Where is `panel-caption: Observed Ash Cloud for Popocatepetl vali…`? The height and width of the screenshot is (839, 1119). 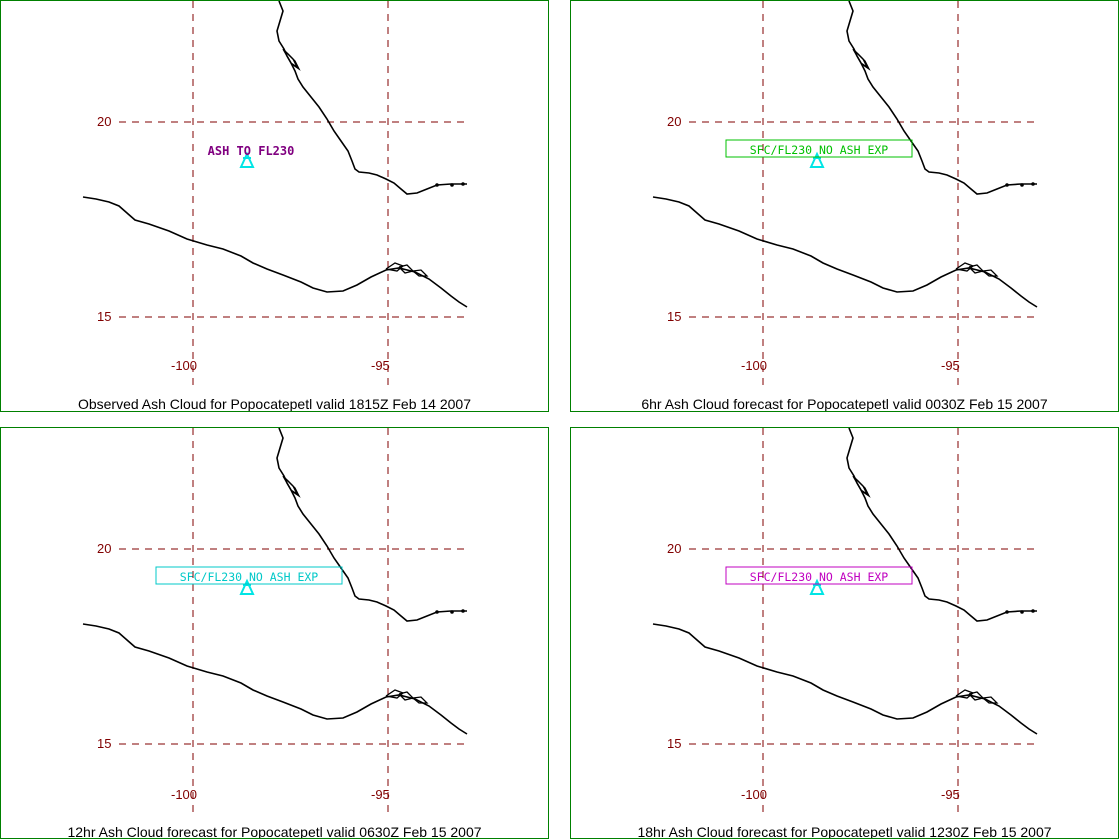
panel-caption: Observed Ash Cloud for Popocatepetl vali… is located at coordinates (274, 404).